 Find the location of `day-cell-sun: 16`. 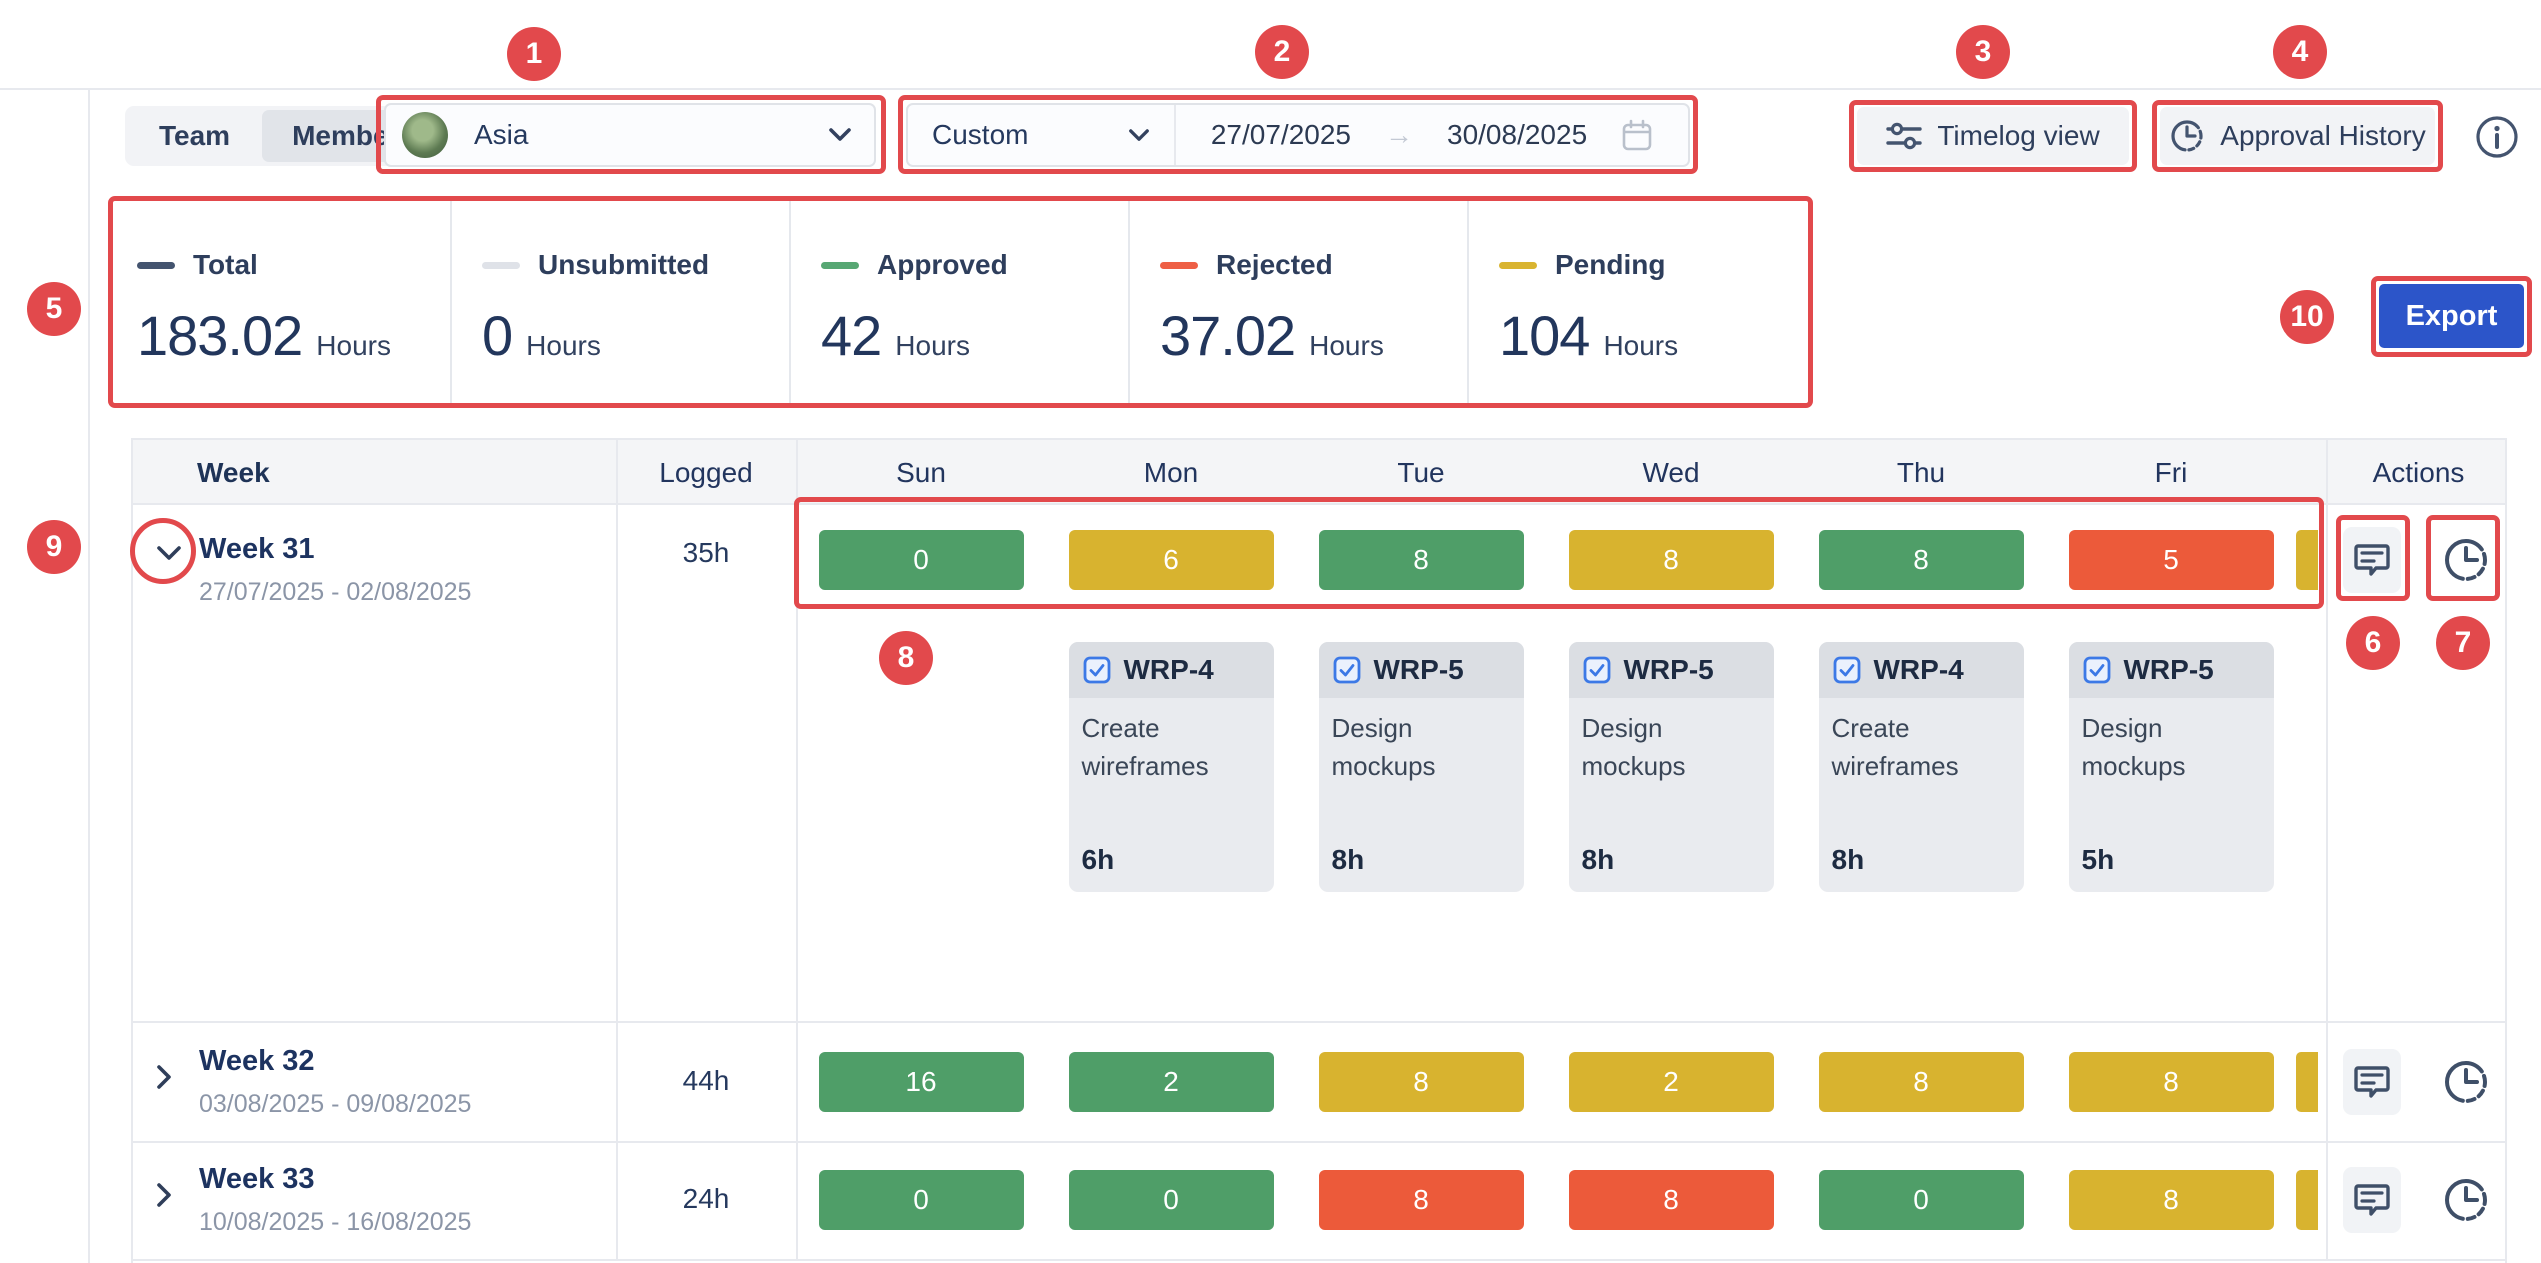

day-cell-sun: 16 is located at coordinates (921, 1082).